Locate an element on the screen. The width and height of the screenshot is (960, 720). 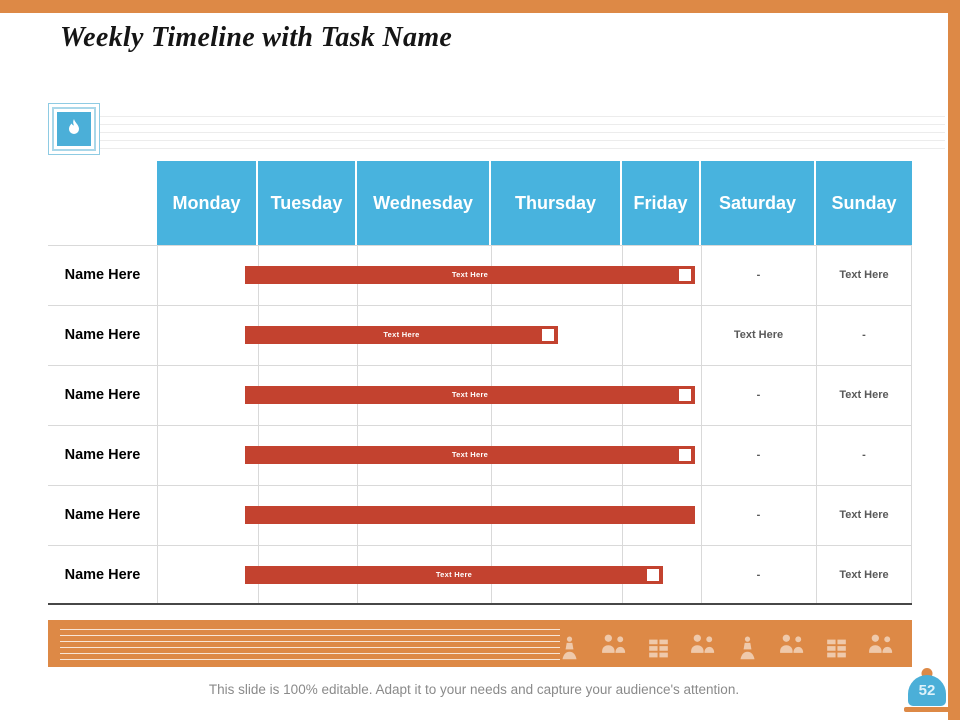
storefront-icon is located at coordinates (658, 648).